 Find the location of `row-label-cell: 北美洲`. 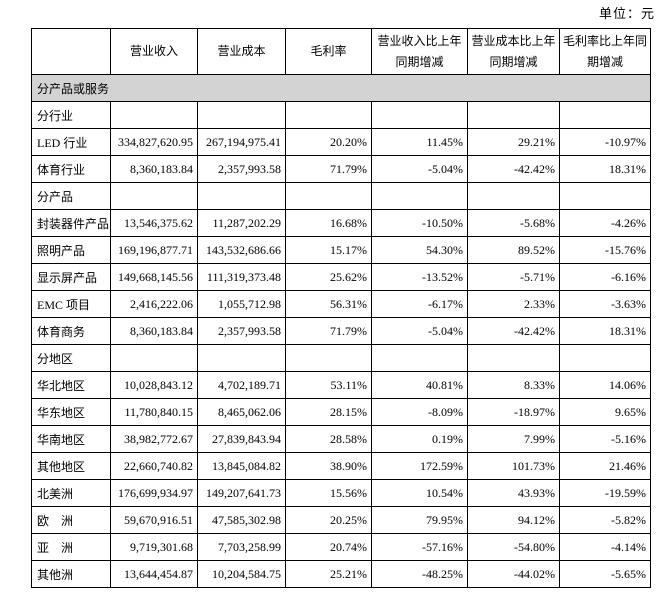

row-label-cell: 北美洲 is located at coordinates (71, 493).